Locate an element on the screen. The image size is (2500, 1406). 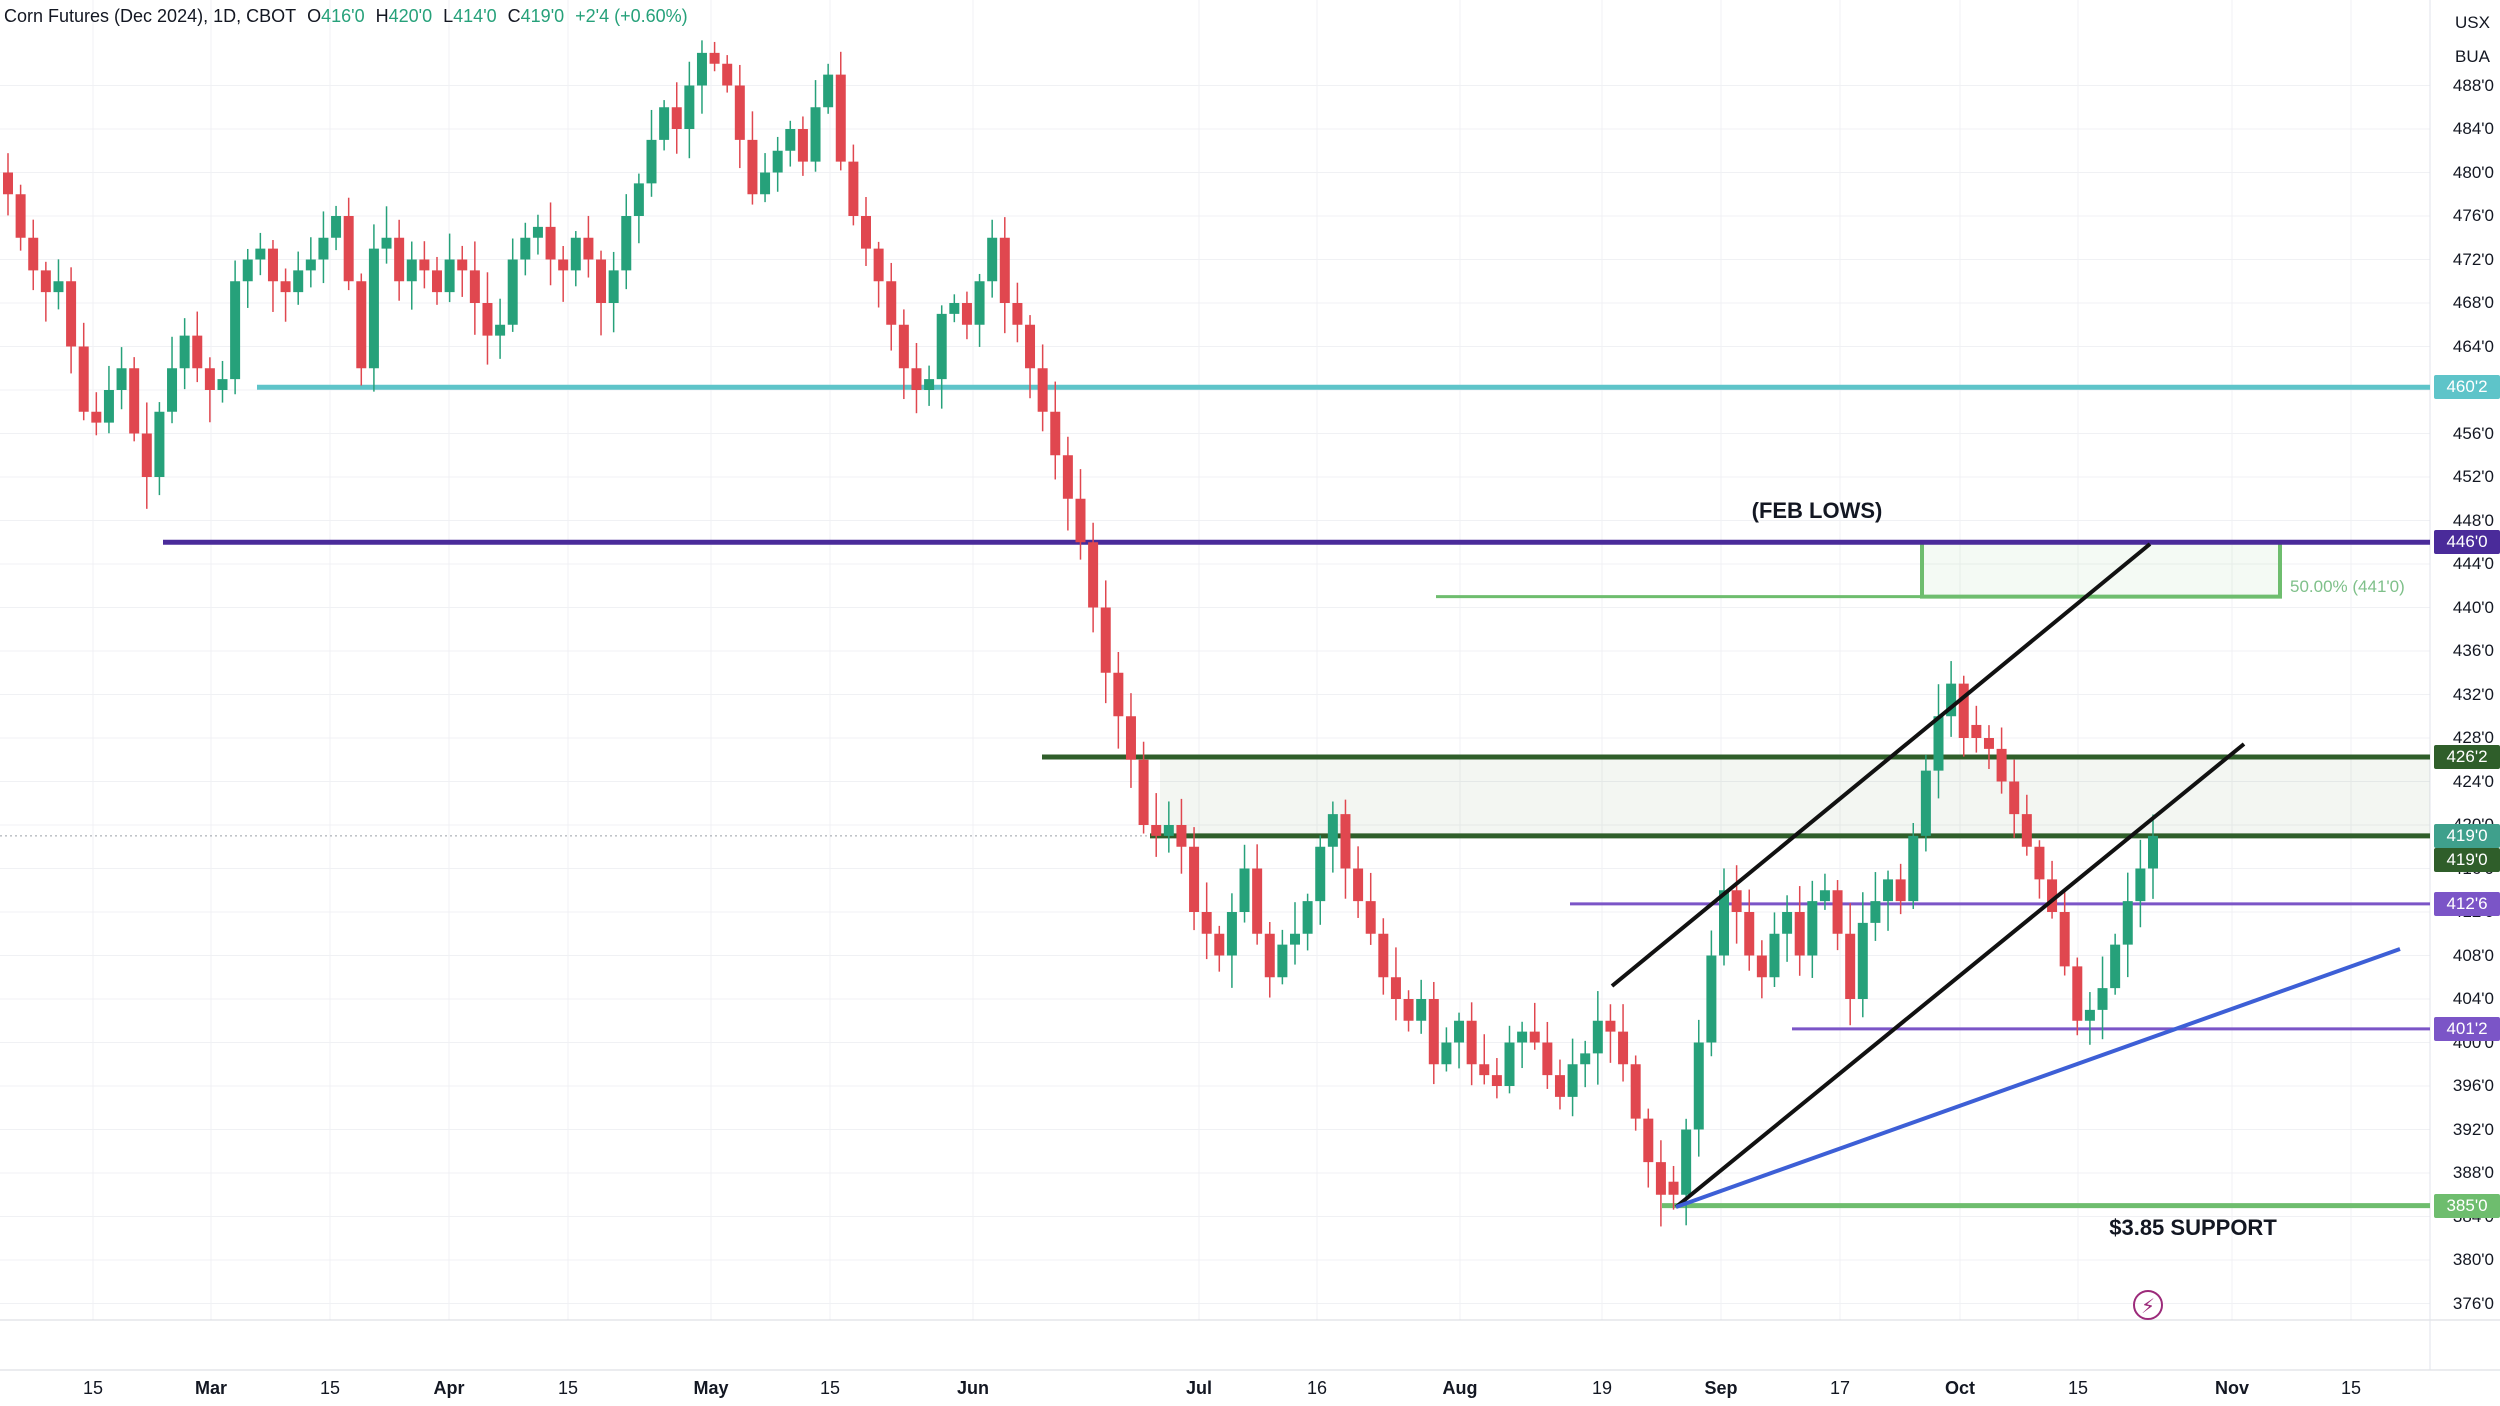
price-level-tag: 426'2 is located at coordinates (2467, 757).